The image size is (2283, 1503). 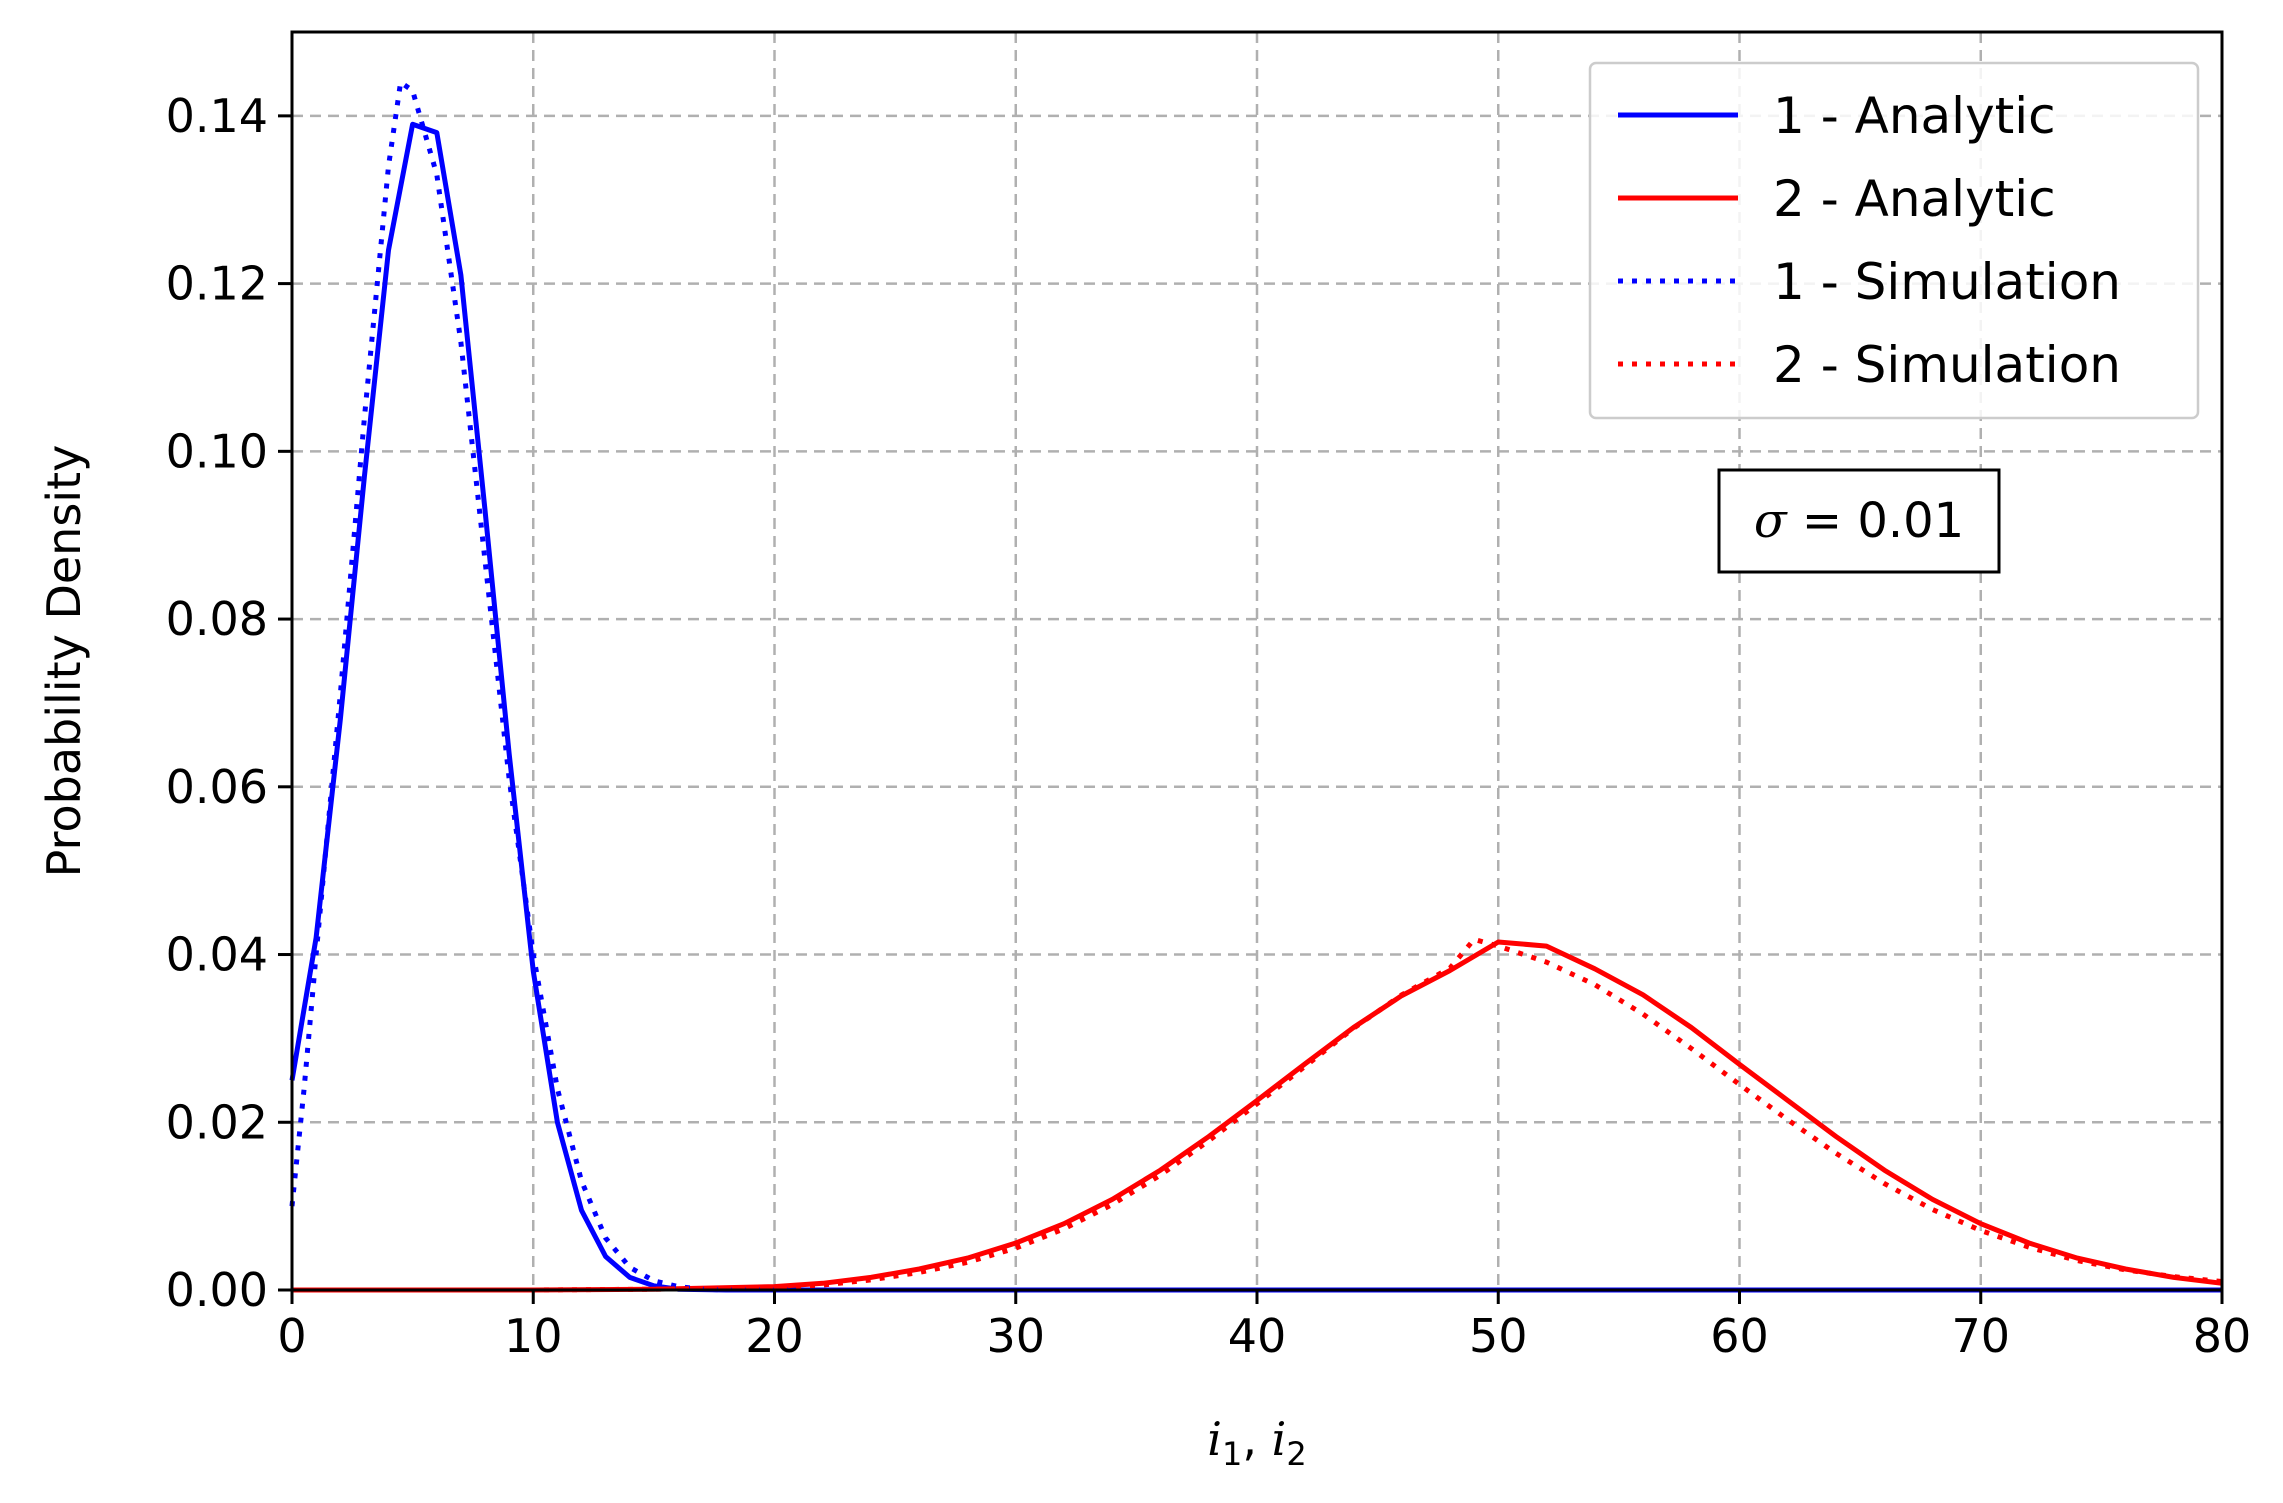 What do you see at coordinates (1015, 1336) in the screenshot?
I see `x-tick-label: 30` at bounding box center [1015, 1336].